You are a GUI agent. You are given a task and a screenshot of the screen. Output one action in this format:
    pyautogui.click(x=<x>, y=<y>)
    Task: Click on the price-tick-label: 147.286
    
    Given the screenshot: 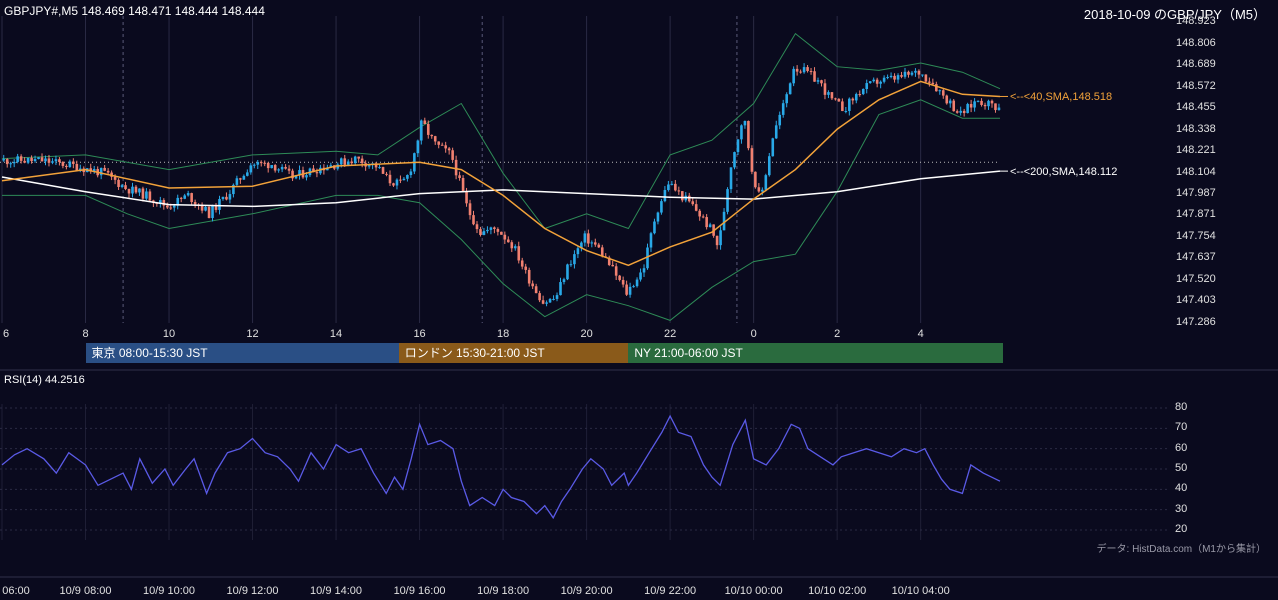 What is the action you would take?
    pyautogui.click(x=1196, y=322)
    